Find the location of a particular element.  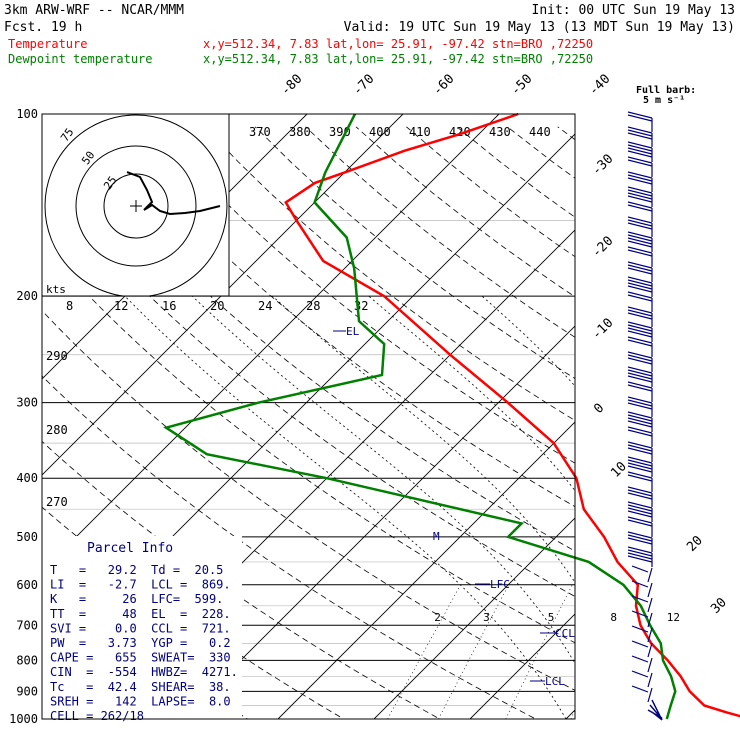

isotherm-label: 20 is located at coordinates (695, 544).